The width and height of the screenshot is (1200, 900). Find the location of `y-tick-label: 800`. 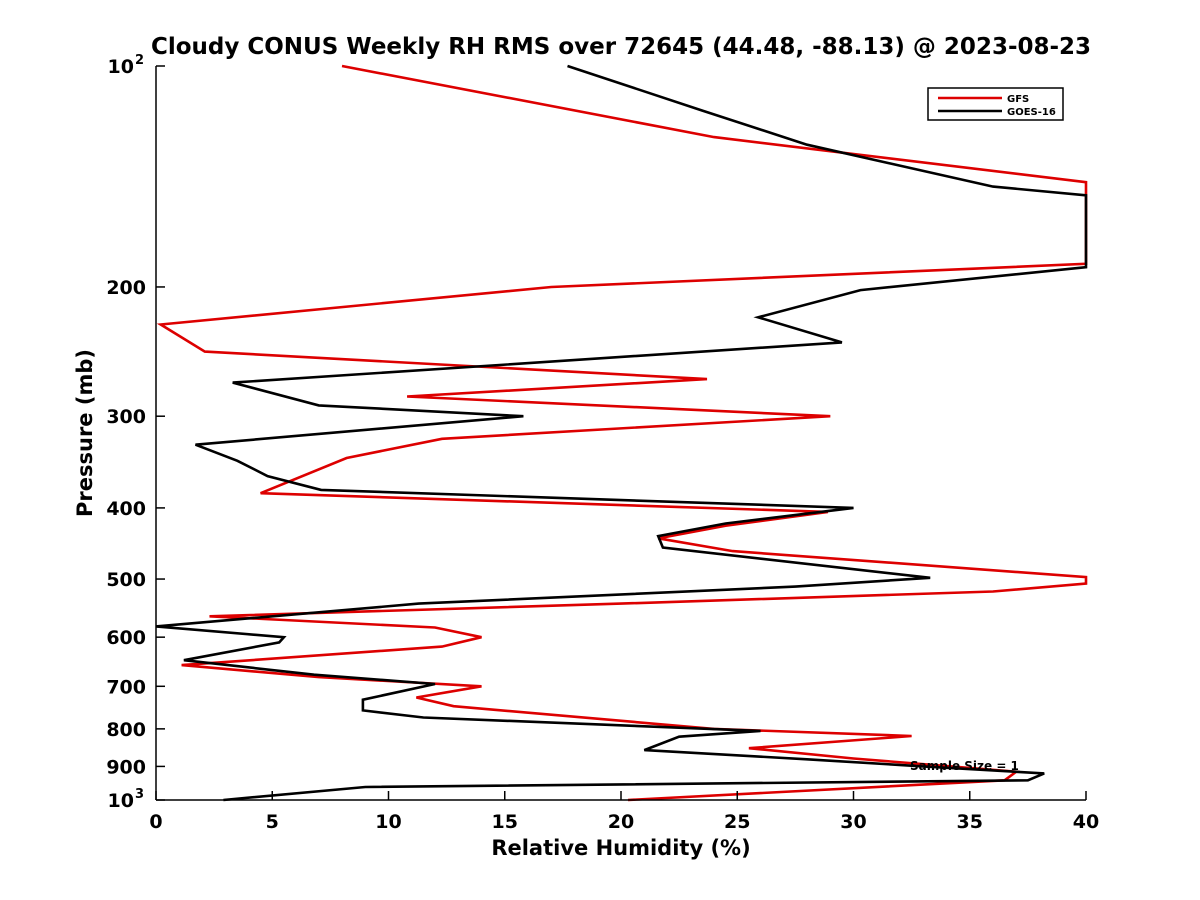

y-tick-label: 800 is located at coordinates (126, 730).